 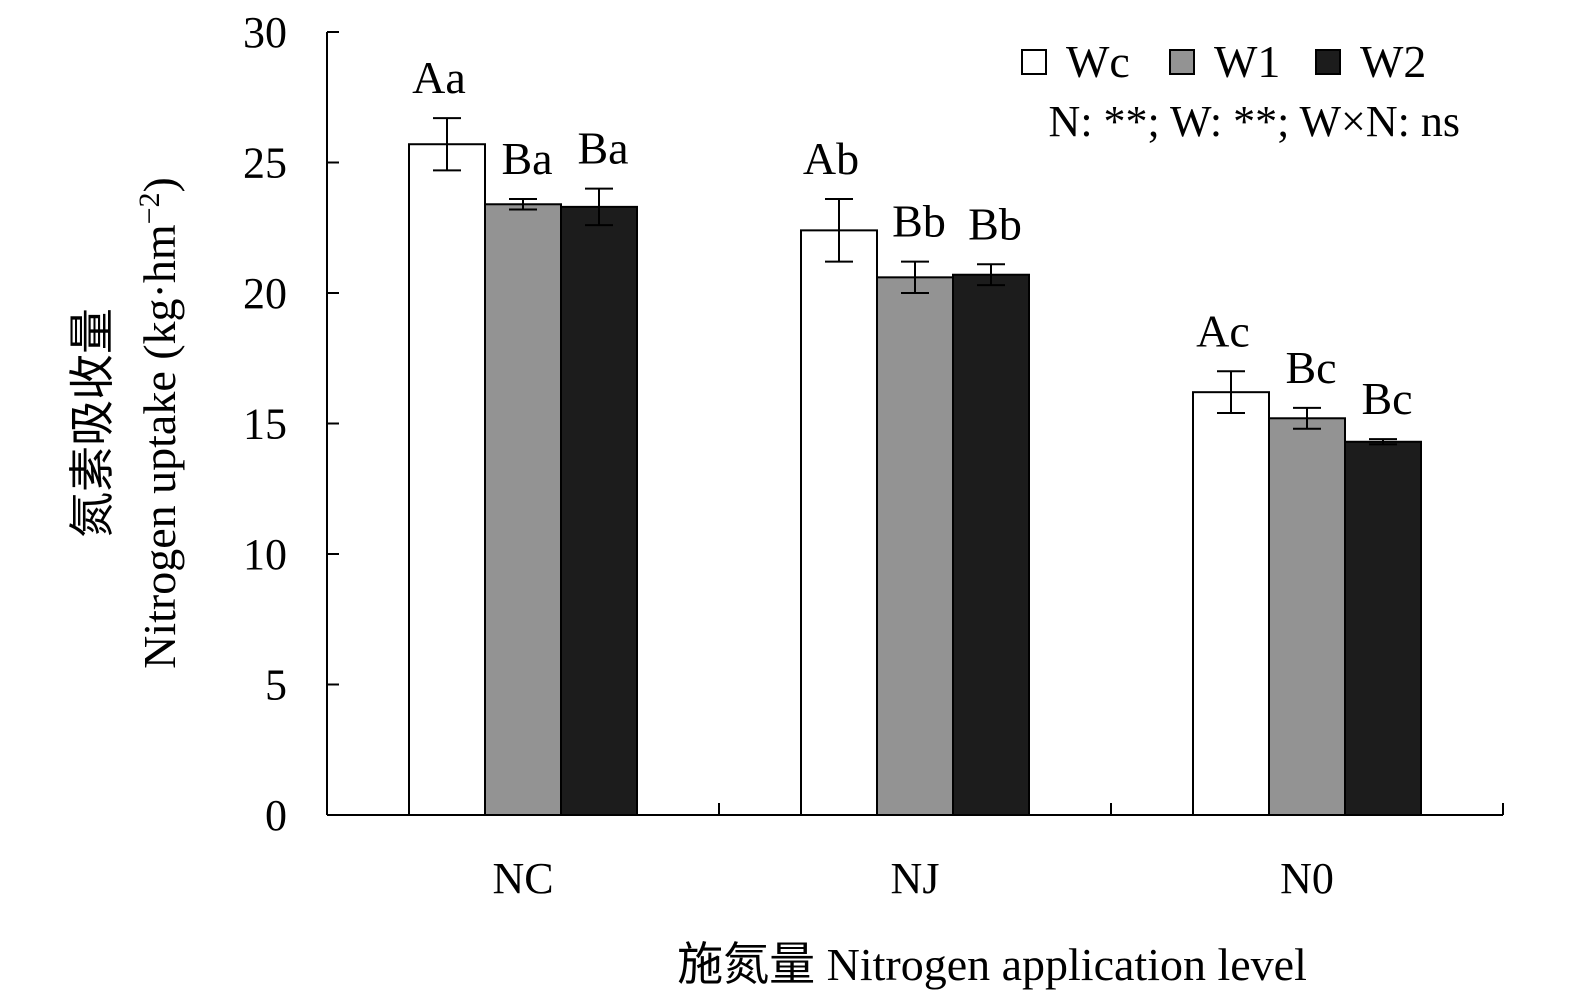 What do you see at coordinates (265, 163) in the screenshot?
I see `y-tick-label: 25` at bounding box center [265, 163].